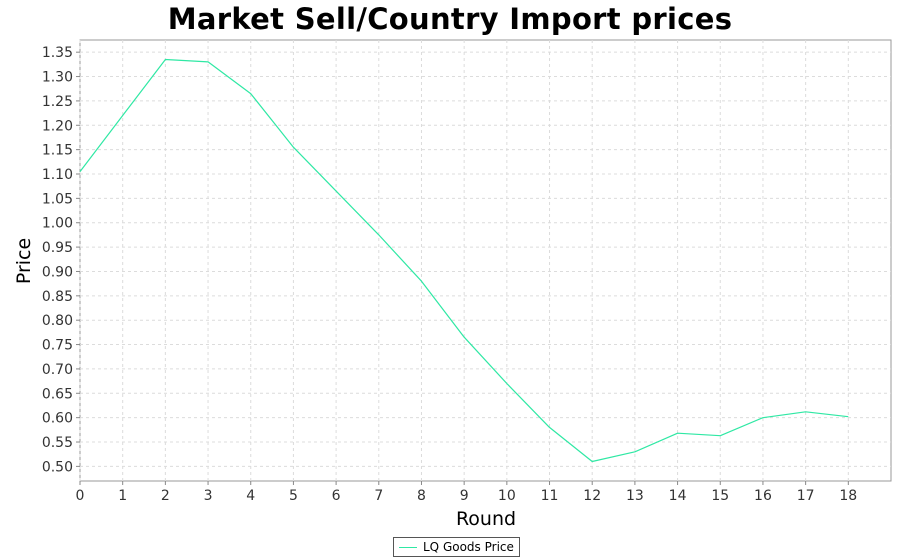 This screenshot has height=560, width=900. I want to click on y-tick-label: 1.15, so click(57, 151).